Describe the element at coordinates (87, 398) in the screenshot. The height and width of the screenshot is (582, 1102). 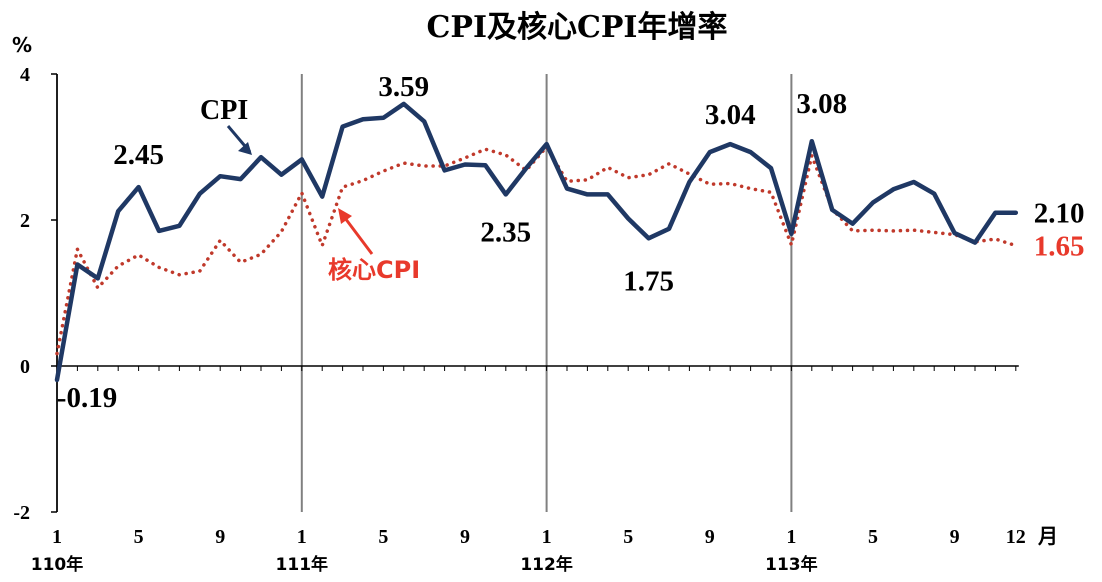
I see `annotation-label-0: -0.19` at that location.